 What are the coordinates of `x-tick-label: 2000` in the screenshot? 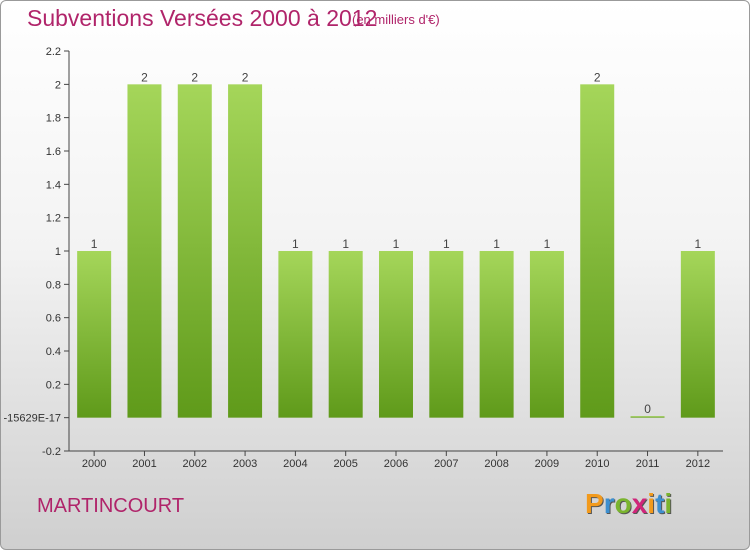 It's located at (94, 464).